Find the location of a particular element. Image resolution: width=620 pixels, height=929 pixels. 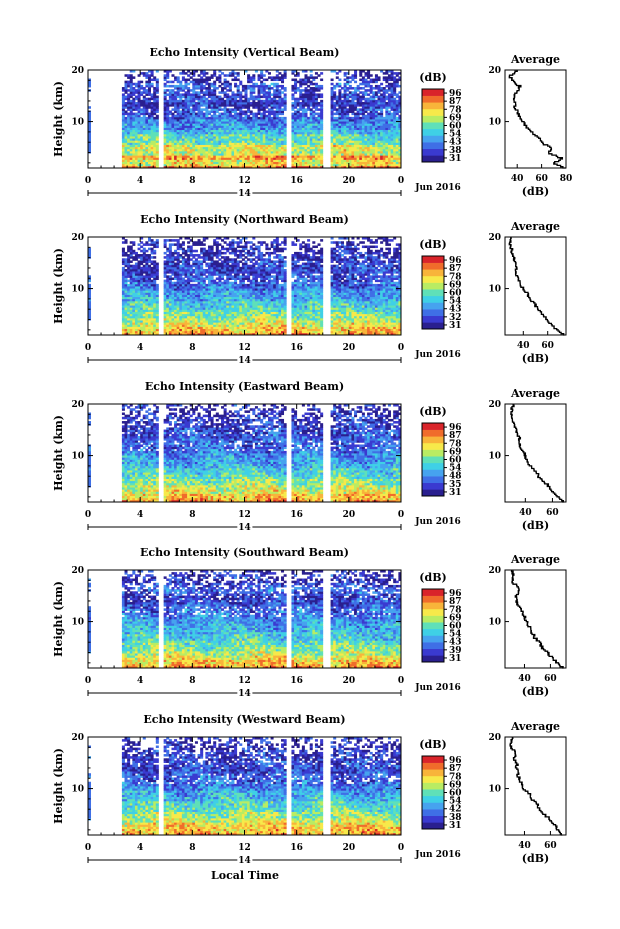

profile-y-tick-label: 20 is located at coordinates (494, 71).